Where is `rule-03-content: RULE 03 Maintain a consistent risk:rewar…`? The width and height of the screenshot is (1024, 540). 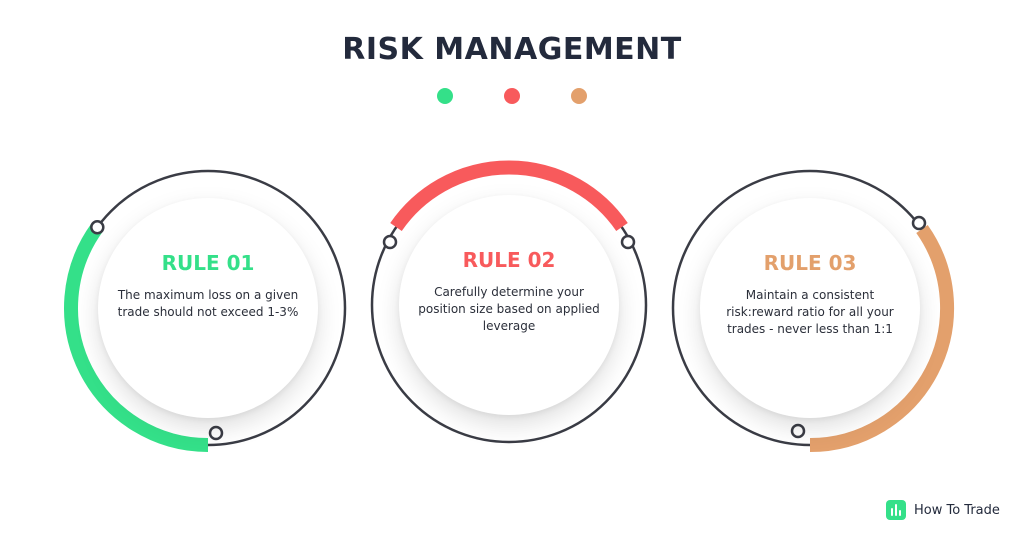 rule-03-content: RULE 03 Maintain a consistent risk:rewar… is located at coordinates (810, 294).